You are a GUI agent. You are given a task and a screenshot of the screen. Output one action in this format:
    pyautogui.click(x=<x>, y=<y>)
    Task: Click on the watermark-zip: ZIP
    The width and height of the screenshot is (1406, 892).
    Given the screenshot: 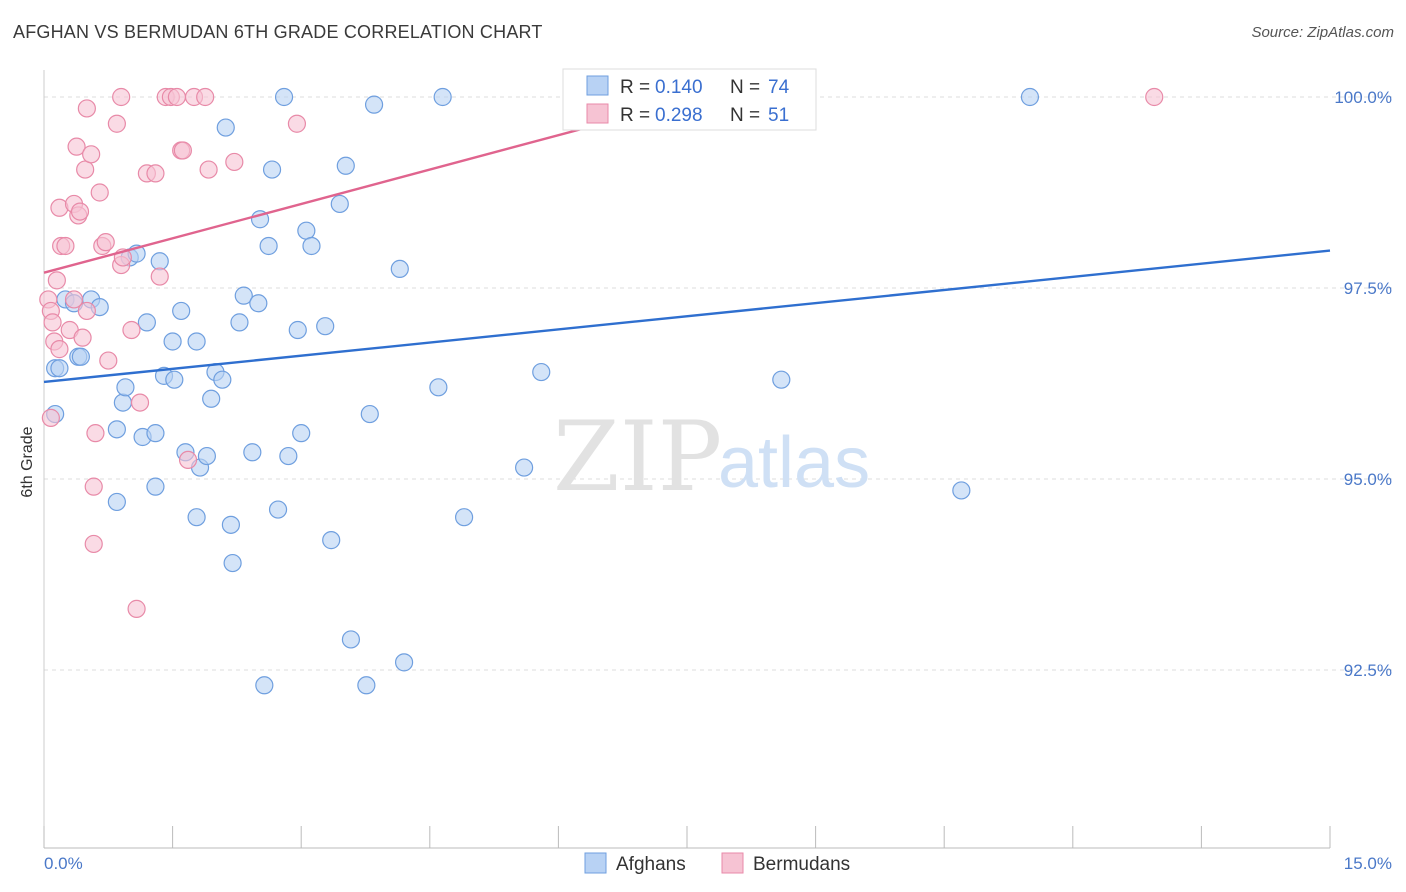 What is the action you would take?
    pyautogui.click(x=637, y=457)
    